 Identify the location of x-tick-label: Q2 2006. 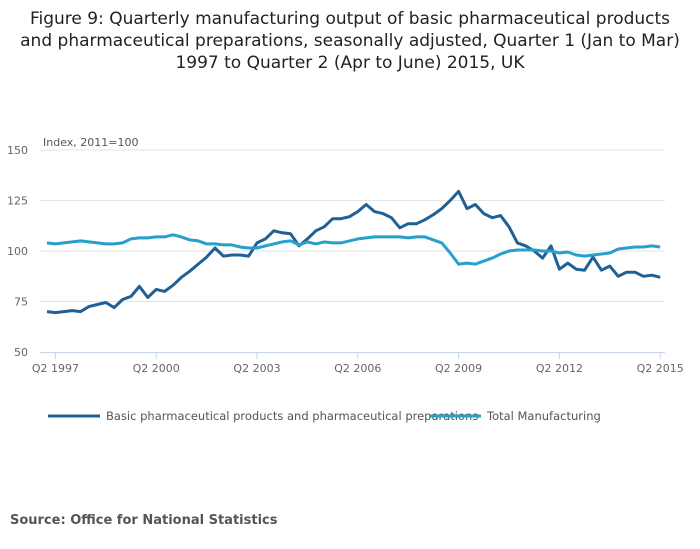
(357, 368).